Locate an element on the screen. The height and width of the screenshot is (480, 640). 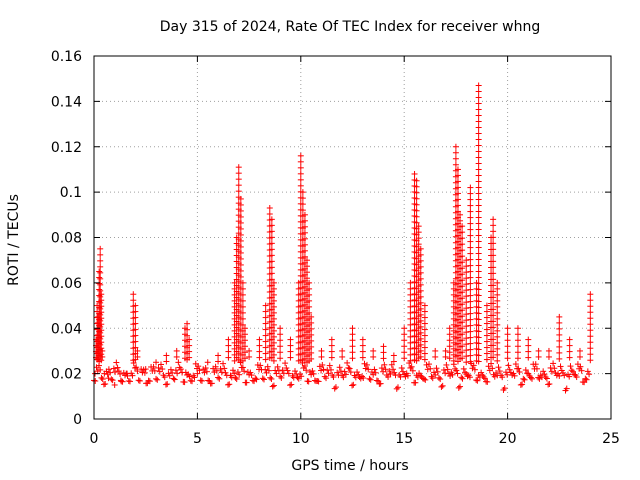
y-tick-label: 0.16 is located at coordinates (66, 57).